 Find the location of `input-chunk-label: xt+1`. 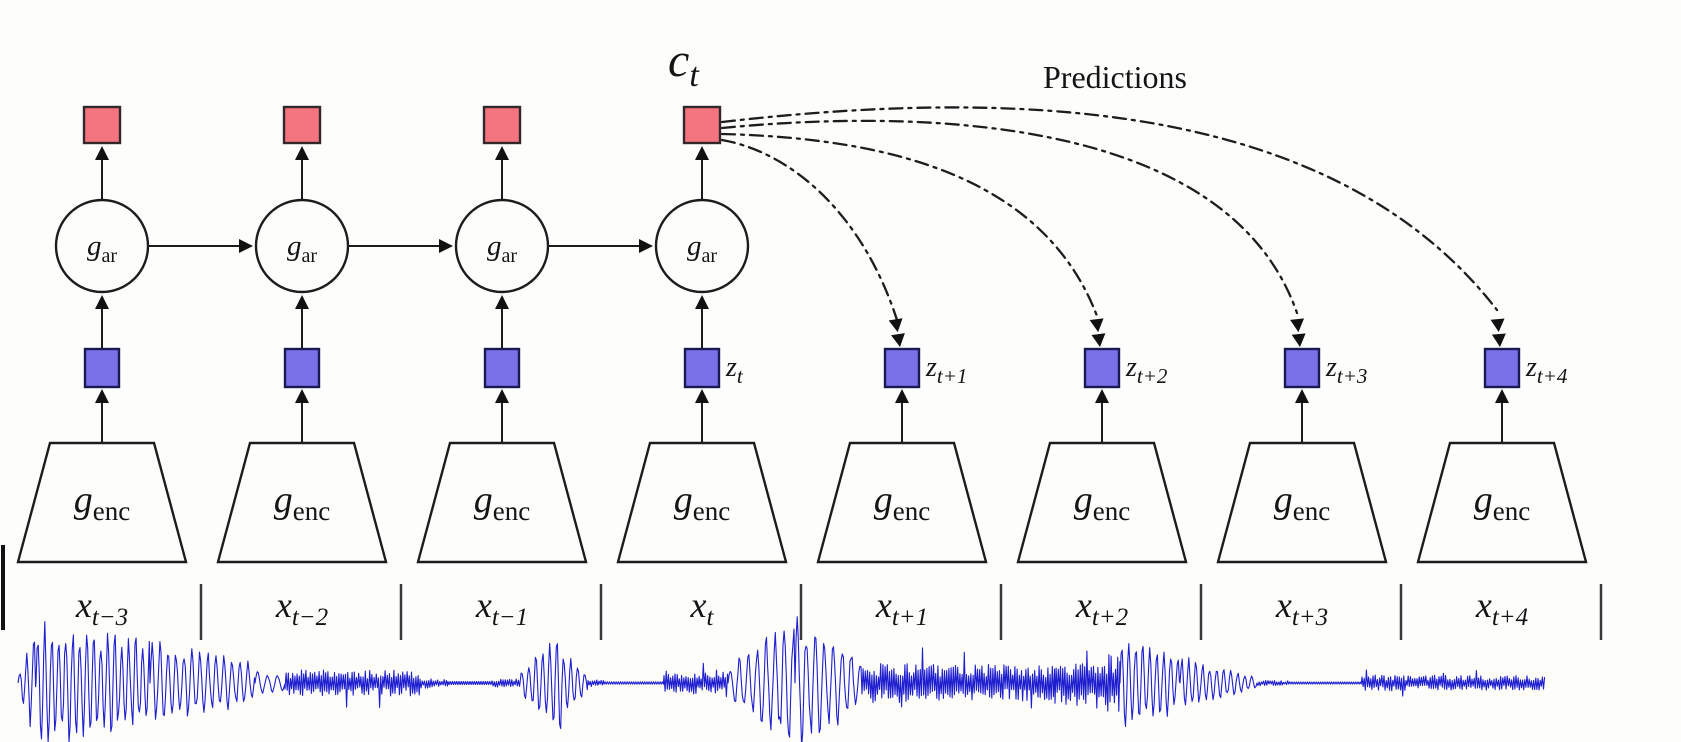

input-chunk-label: xt+1 is located at coordinates (901, 608).